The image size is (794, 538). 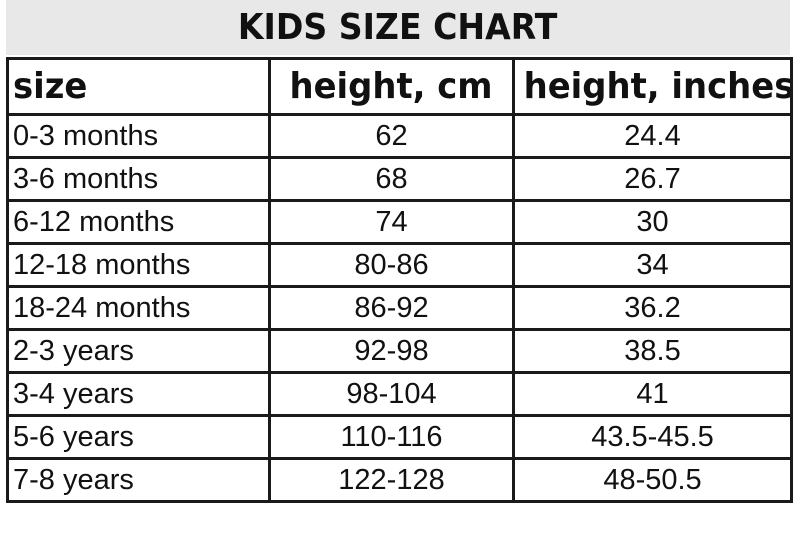 I want to click on table-row: 18-24 months 86-92 36.2, so click(x=399, y=308).